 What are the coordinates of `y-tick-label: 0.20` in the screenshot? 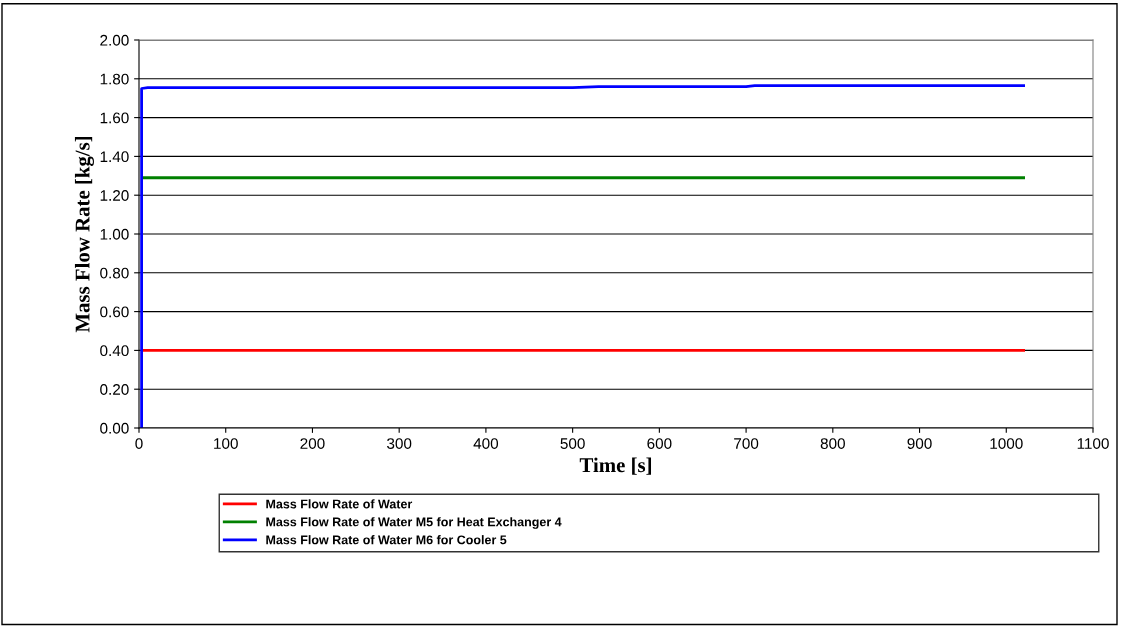 It's located at (114, 389).